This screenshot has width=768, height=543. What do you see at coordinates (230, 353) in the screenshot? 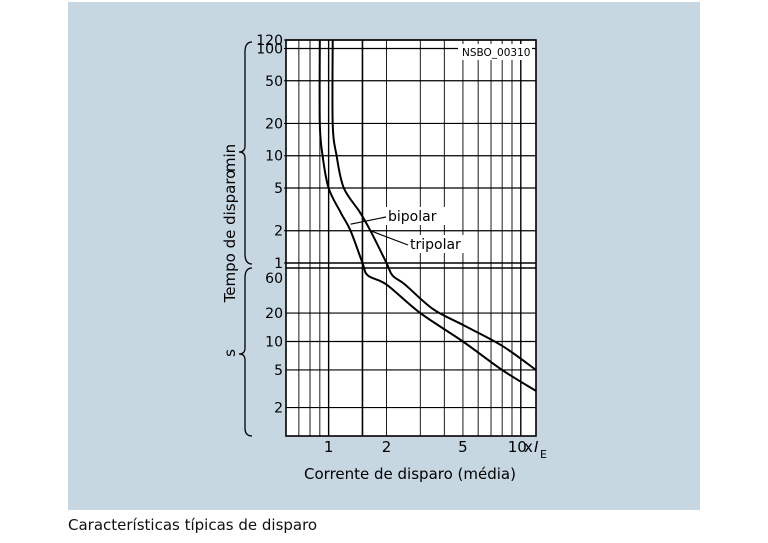
I see `y-unit-s: s` at bounding box center [230, 353].